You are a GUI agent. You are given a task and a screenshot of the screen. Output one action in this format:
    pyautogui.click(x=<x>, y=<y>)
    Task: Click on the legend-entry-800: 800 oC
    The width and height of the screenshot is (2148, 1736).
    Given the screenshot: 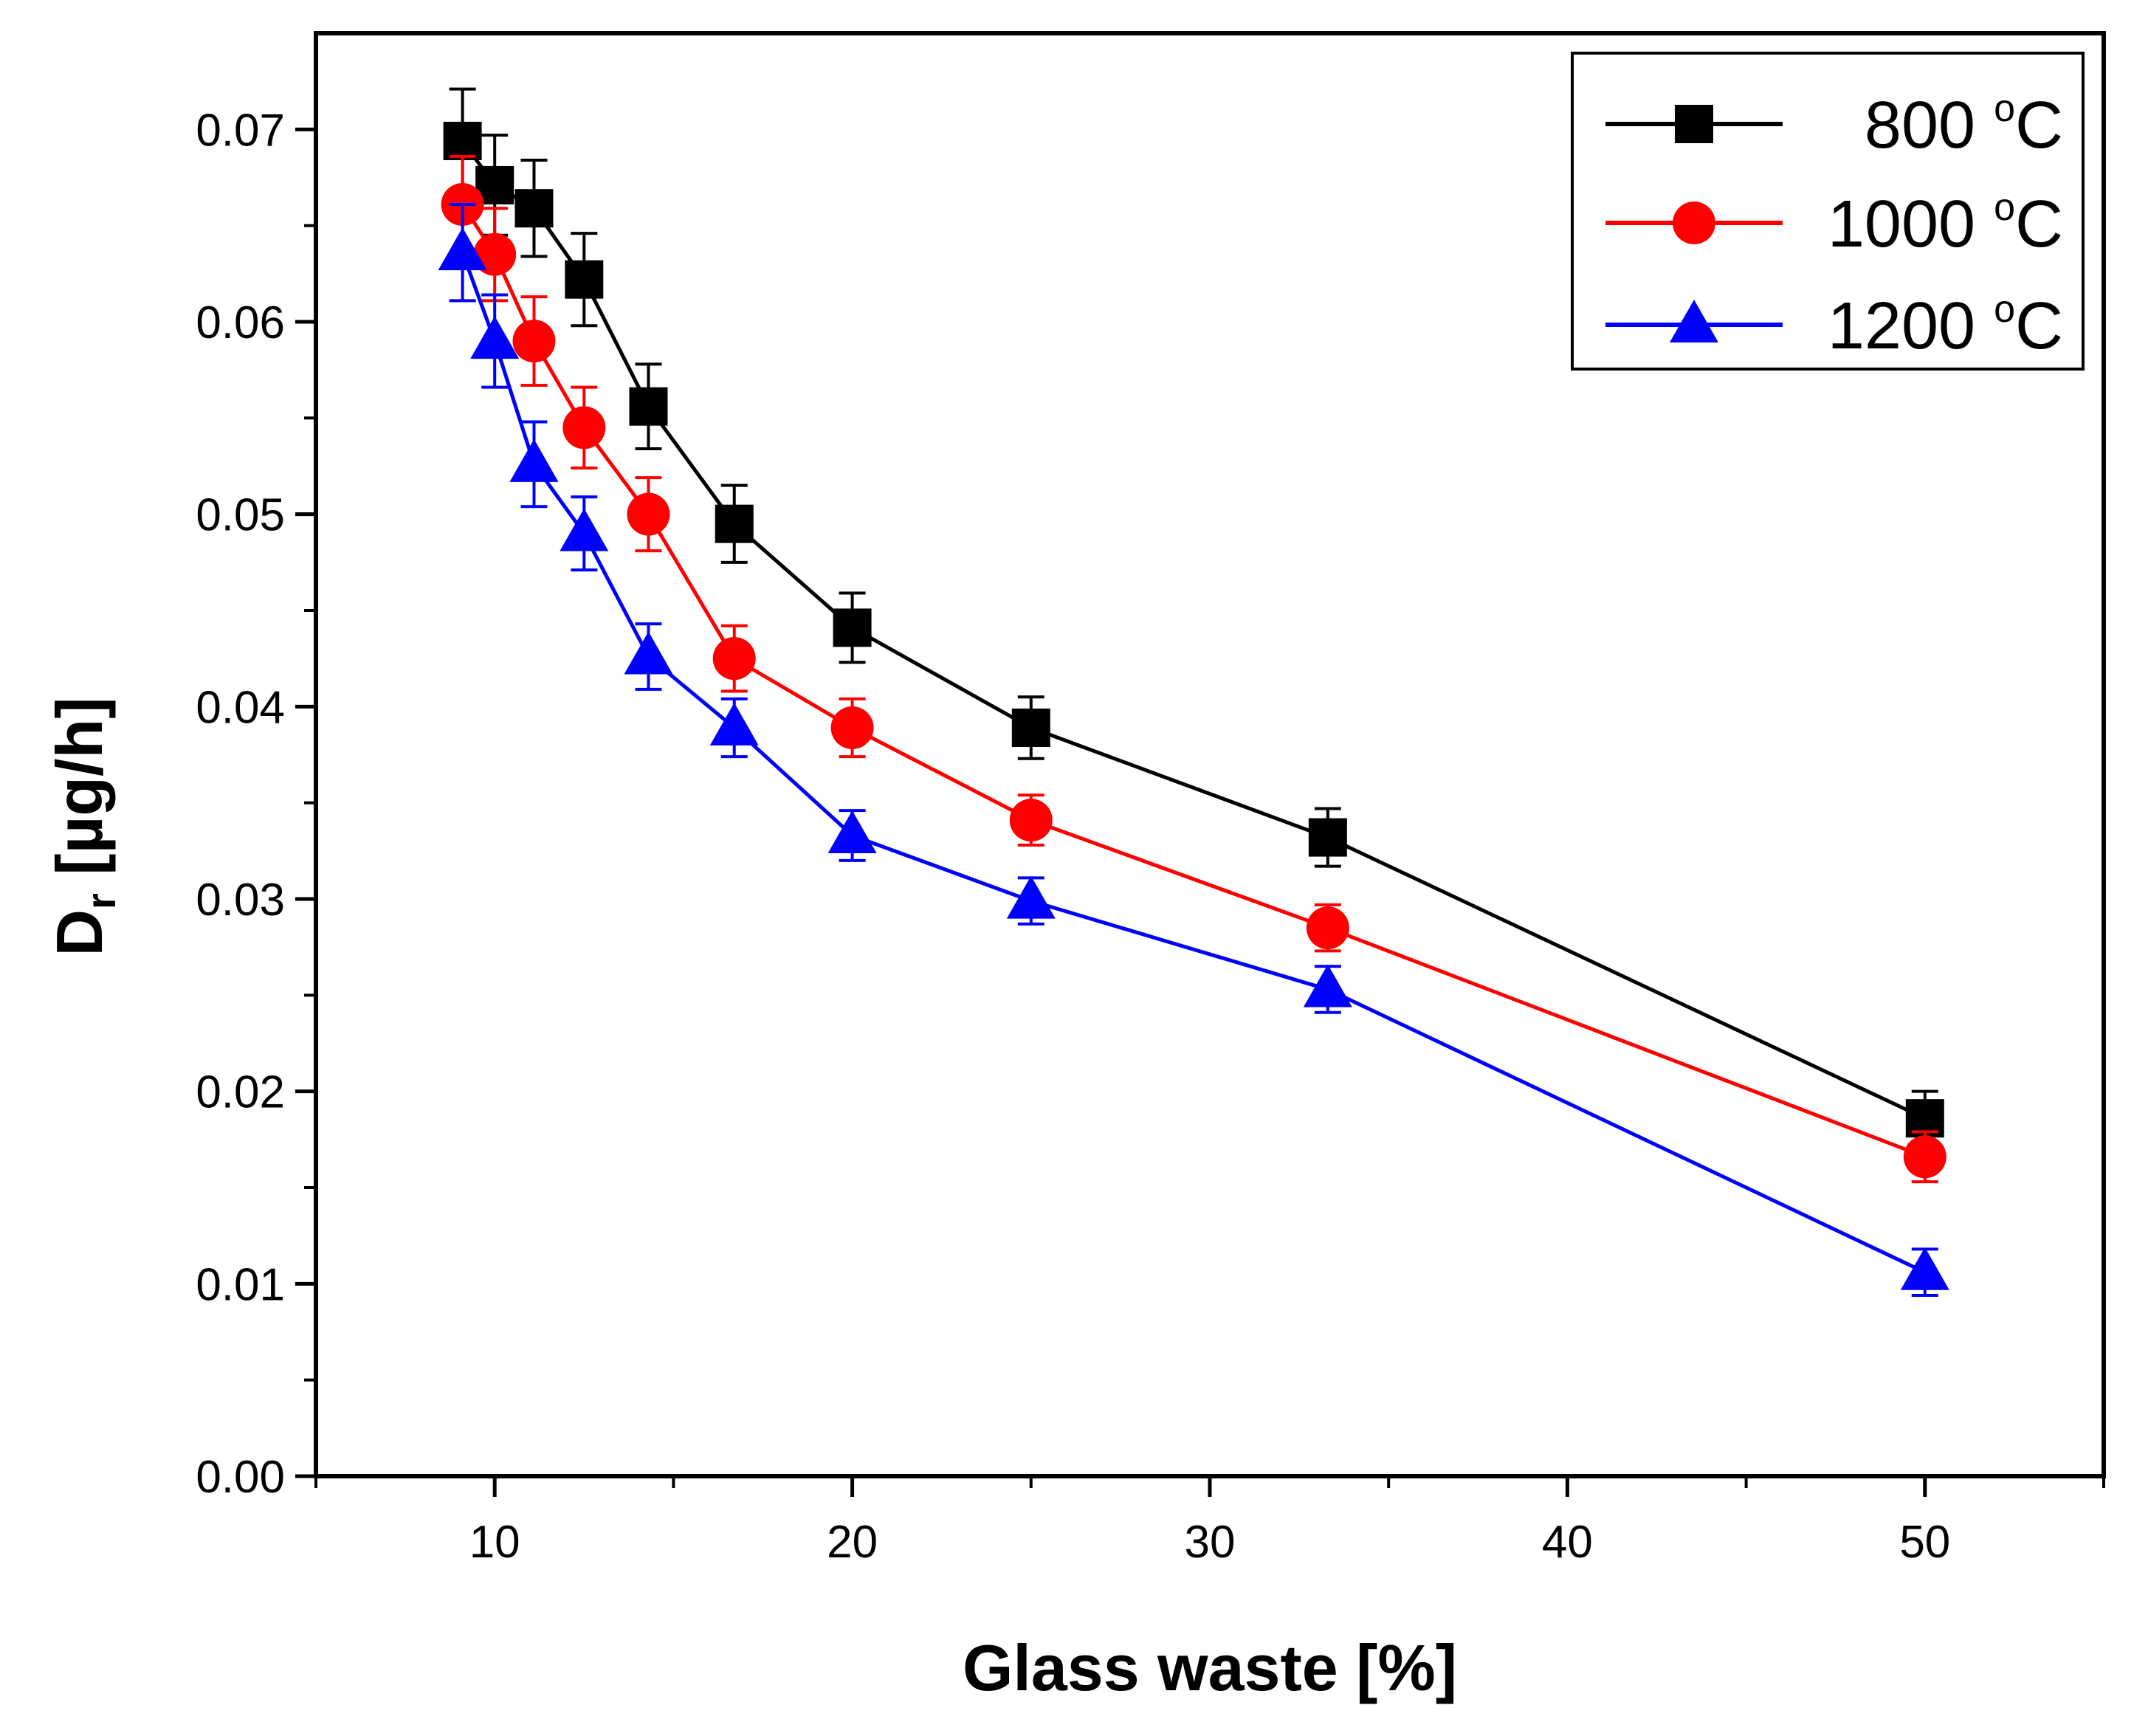 What is the action you would take?
    pyautogui.click(x=1834, y=124)
    